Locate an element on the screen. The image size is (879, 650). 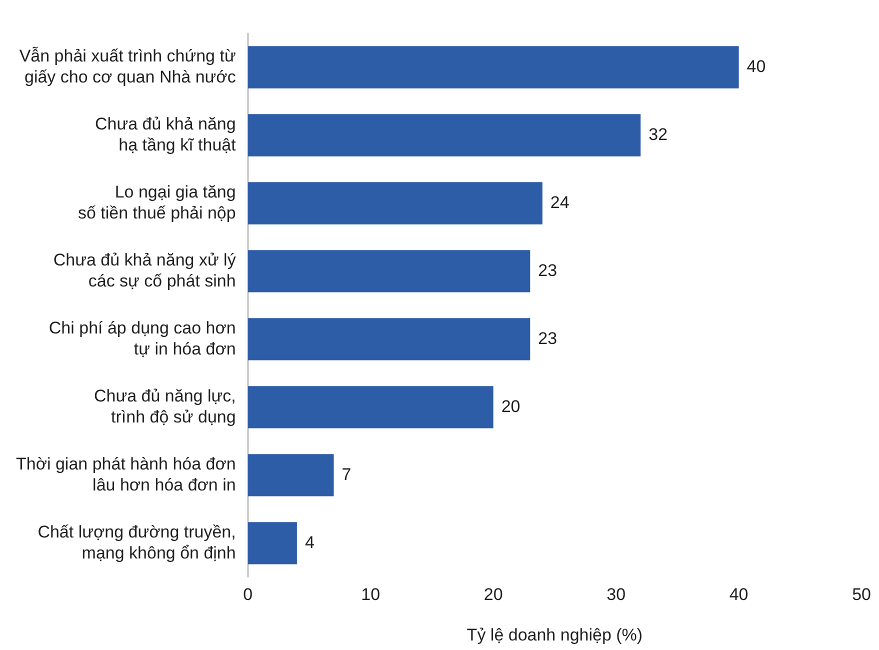
data-label: 24 is located at coordinates (560, 202).